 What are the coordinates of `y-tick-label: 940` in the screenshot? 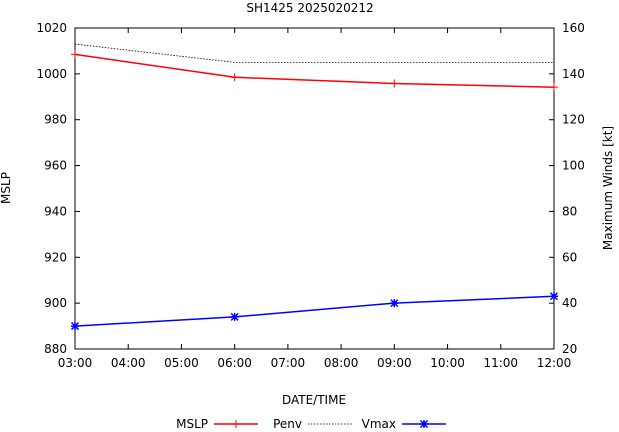 It's located at (55, 211).